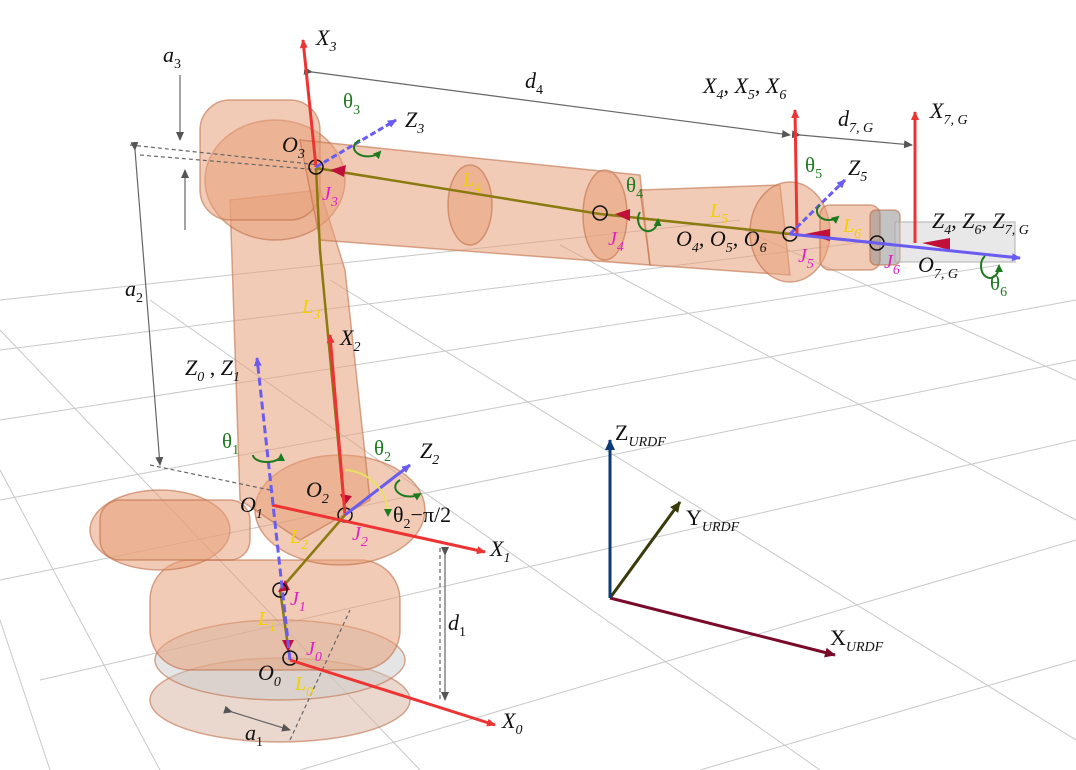 The image size is (1076, 770). What do you see at coordinates (634, 187) in the screenshot?
I see `label-theta4: θ4` at bounding box center [634, 187].